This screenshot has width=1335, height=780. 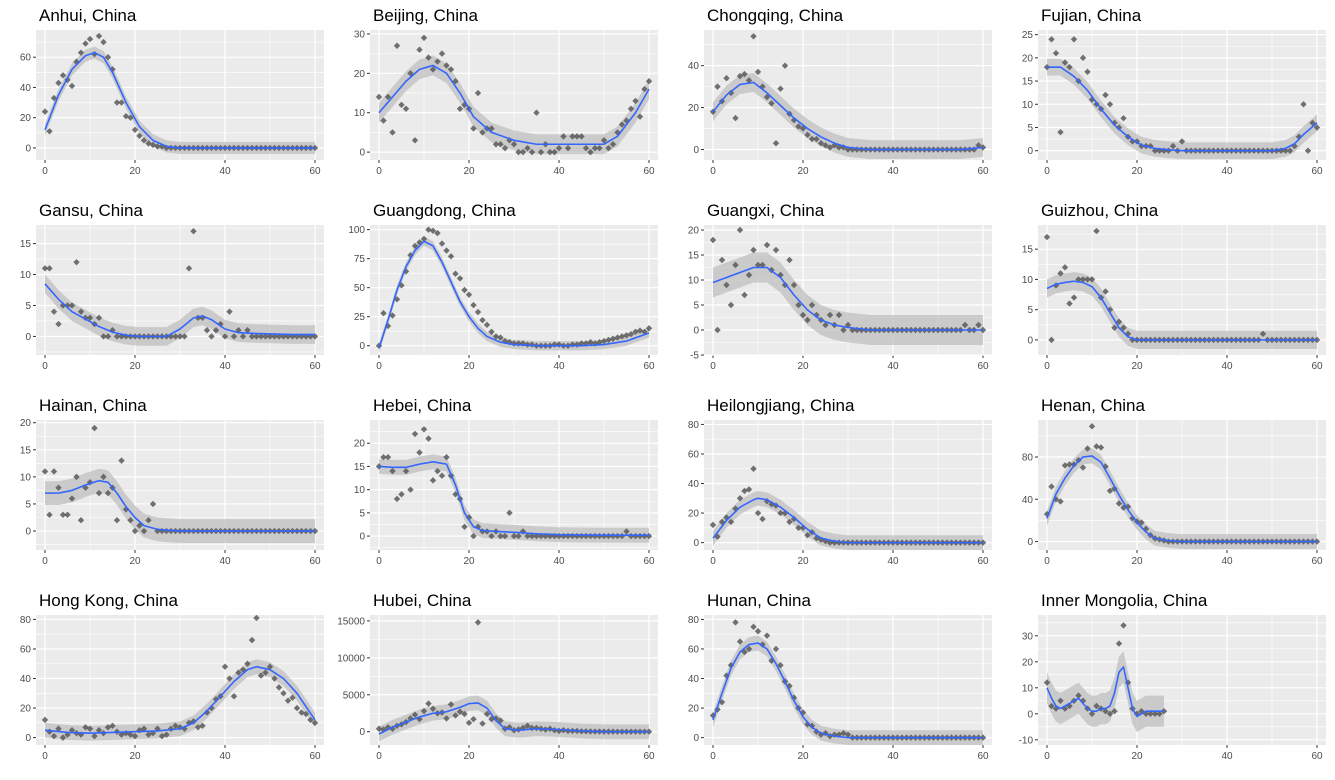 I want to click on facet-panel: 0 20 40 60 0 10 20 30 Beijing, China, so click(x=501, y=97).